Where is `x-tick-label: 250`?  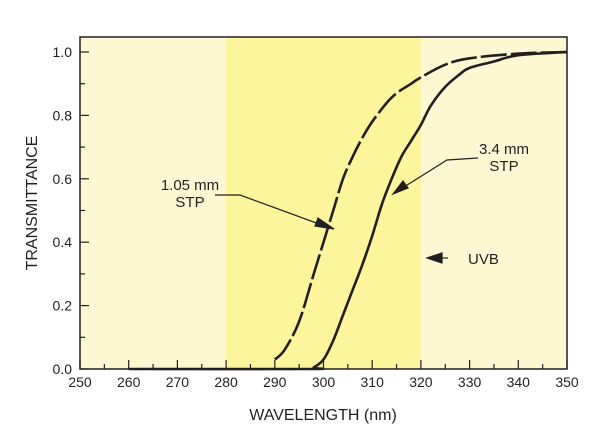 x-tick-label: 250 is located at coordinates (80, 382).